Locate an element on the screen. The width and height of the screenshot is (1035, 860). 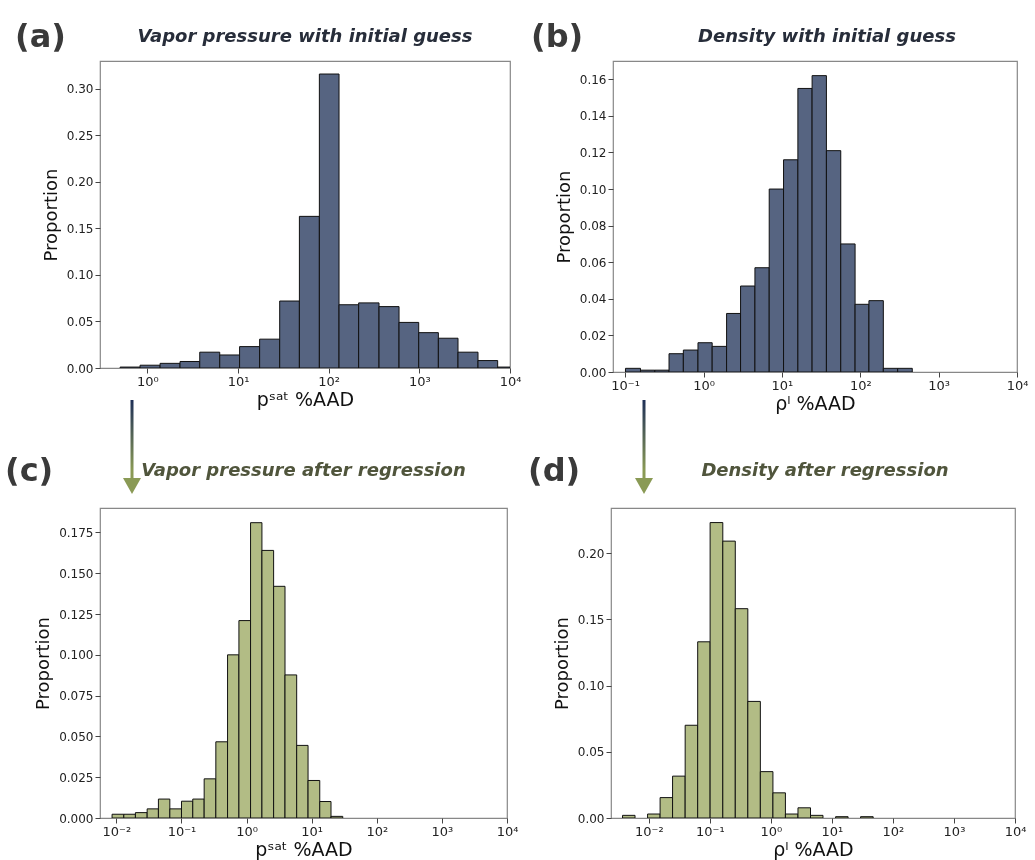
text: (b) is located at coordinates (557, 36).